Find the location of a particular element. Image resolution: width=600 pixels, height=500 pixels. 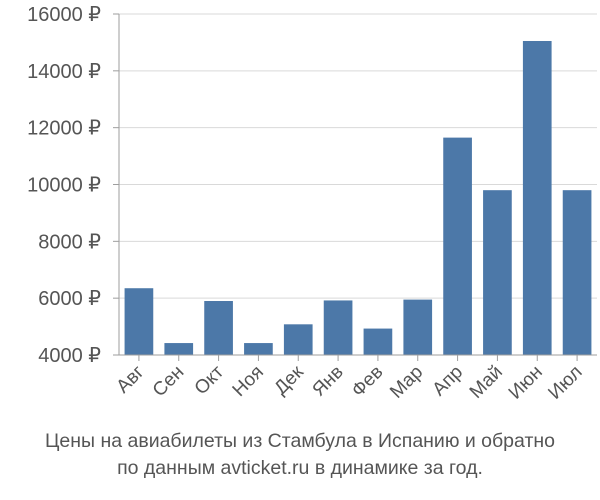

x-tick-label: Июл is located at coordinates (565, 383).